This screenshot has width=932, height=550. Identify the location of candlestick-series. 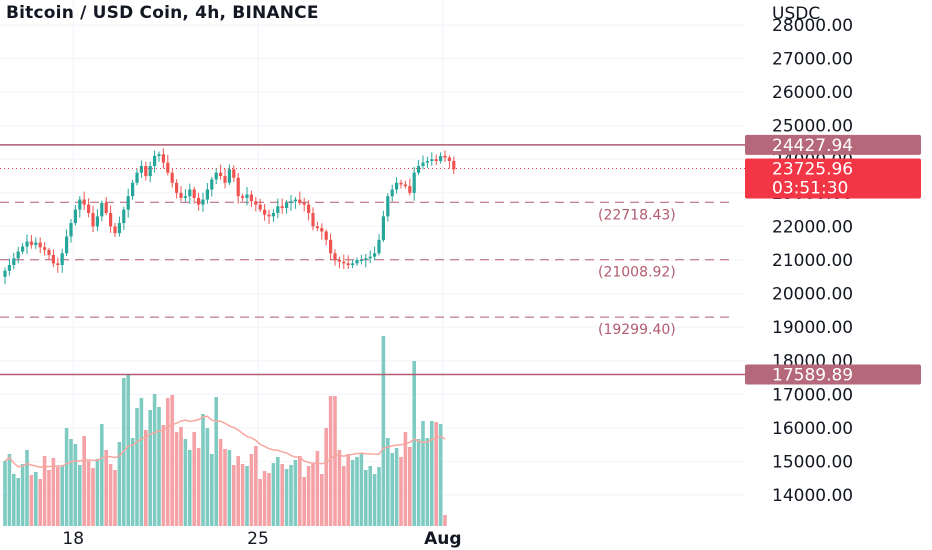
(229, 216).